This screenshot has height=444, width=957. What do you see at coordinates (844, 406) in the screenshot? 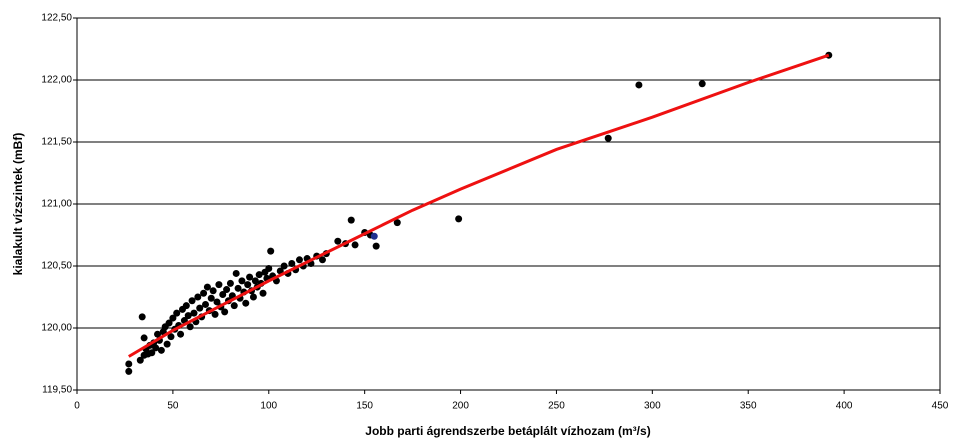
I see `x-tick-label: 400` at bounding box center [844, 406].